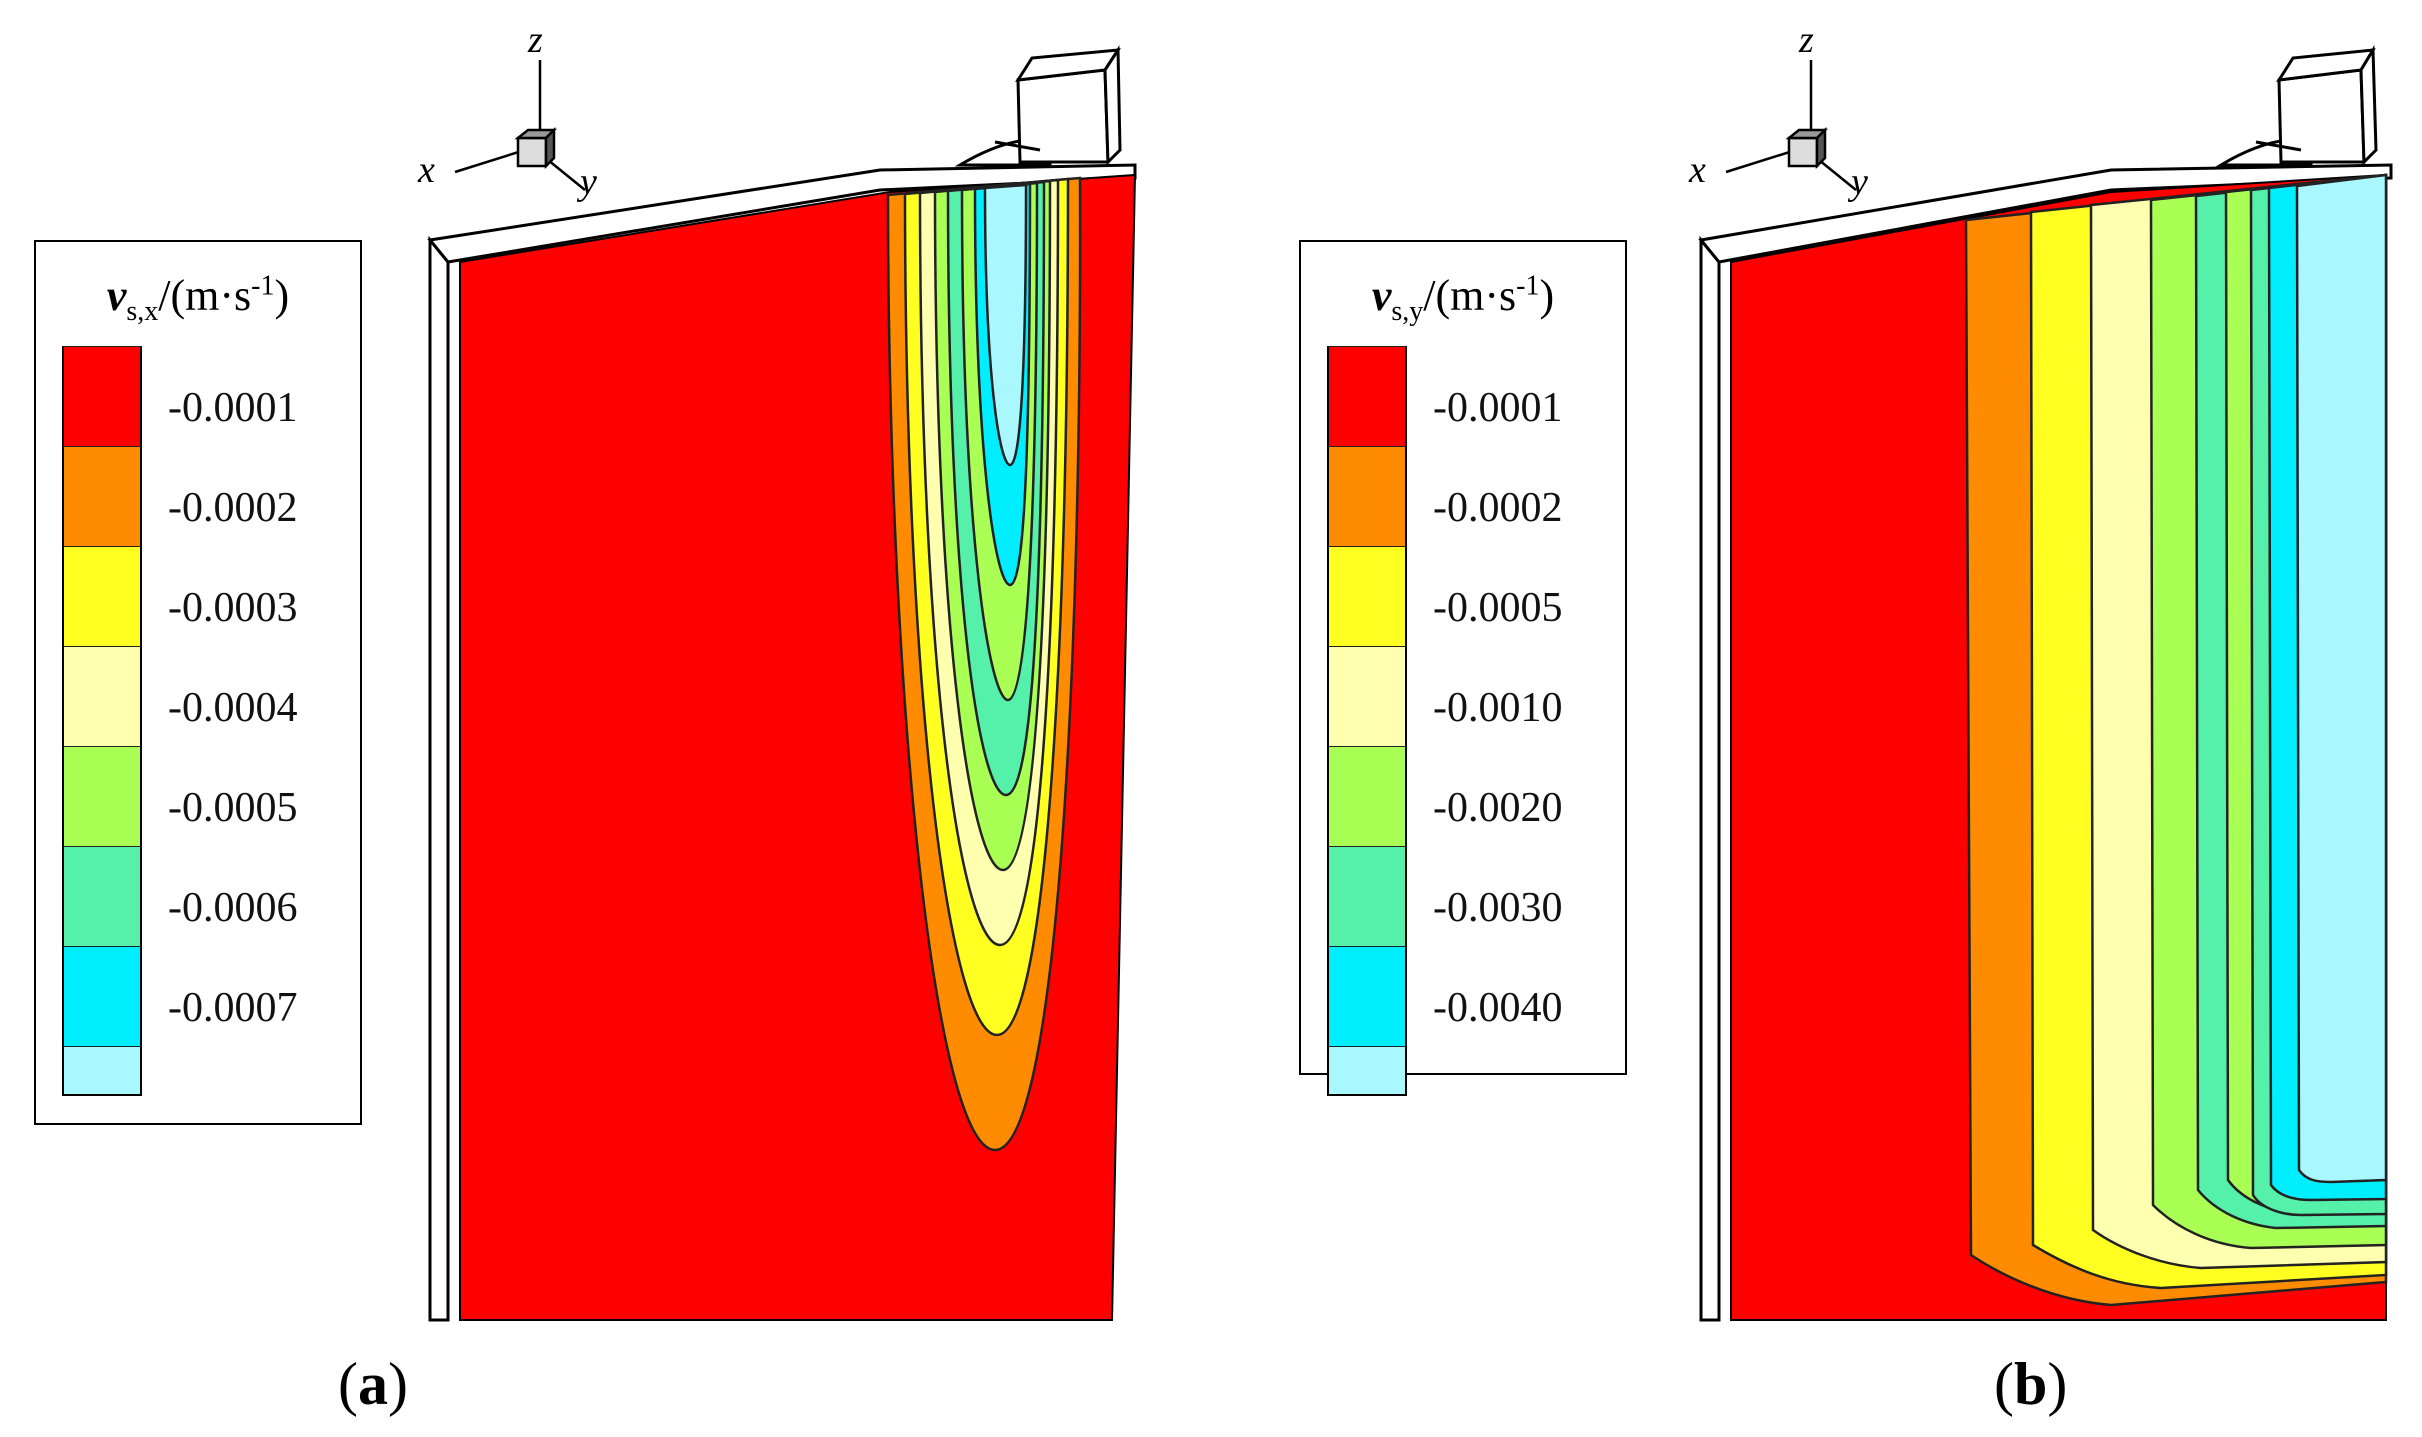 The width and height of the screenshot is (2422, 1437). Describe the element at coordinates (1498, 708) in the screenshot. I see `legend-level-label: -0.0010` at that location.